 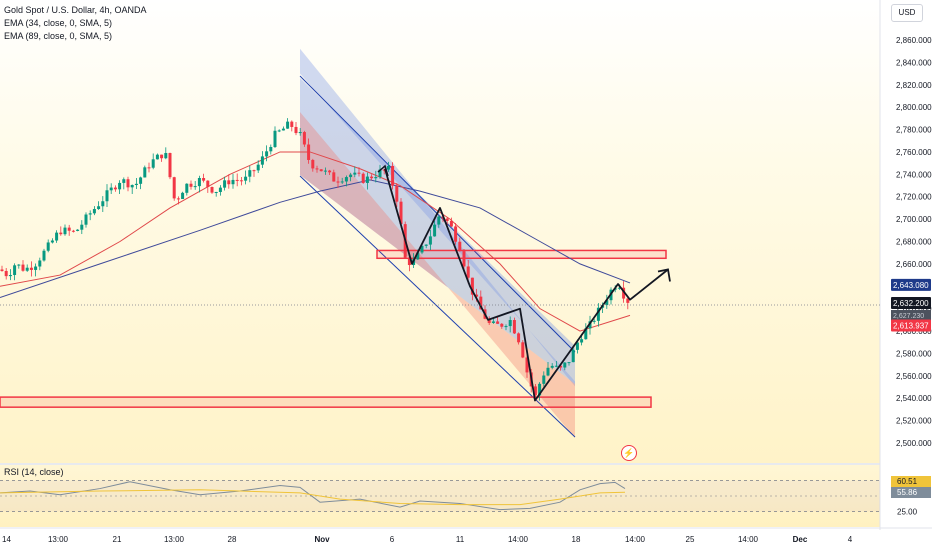 What do you see at coordinates (75, 10) in the screenshot?
I see `symbol-title: Gold Spot / U.S. Dollar, 4h, OANDA` at bounding box center [75, 10].